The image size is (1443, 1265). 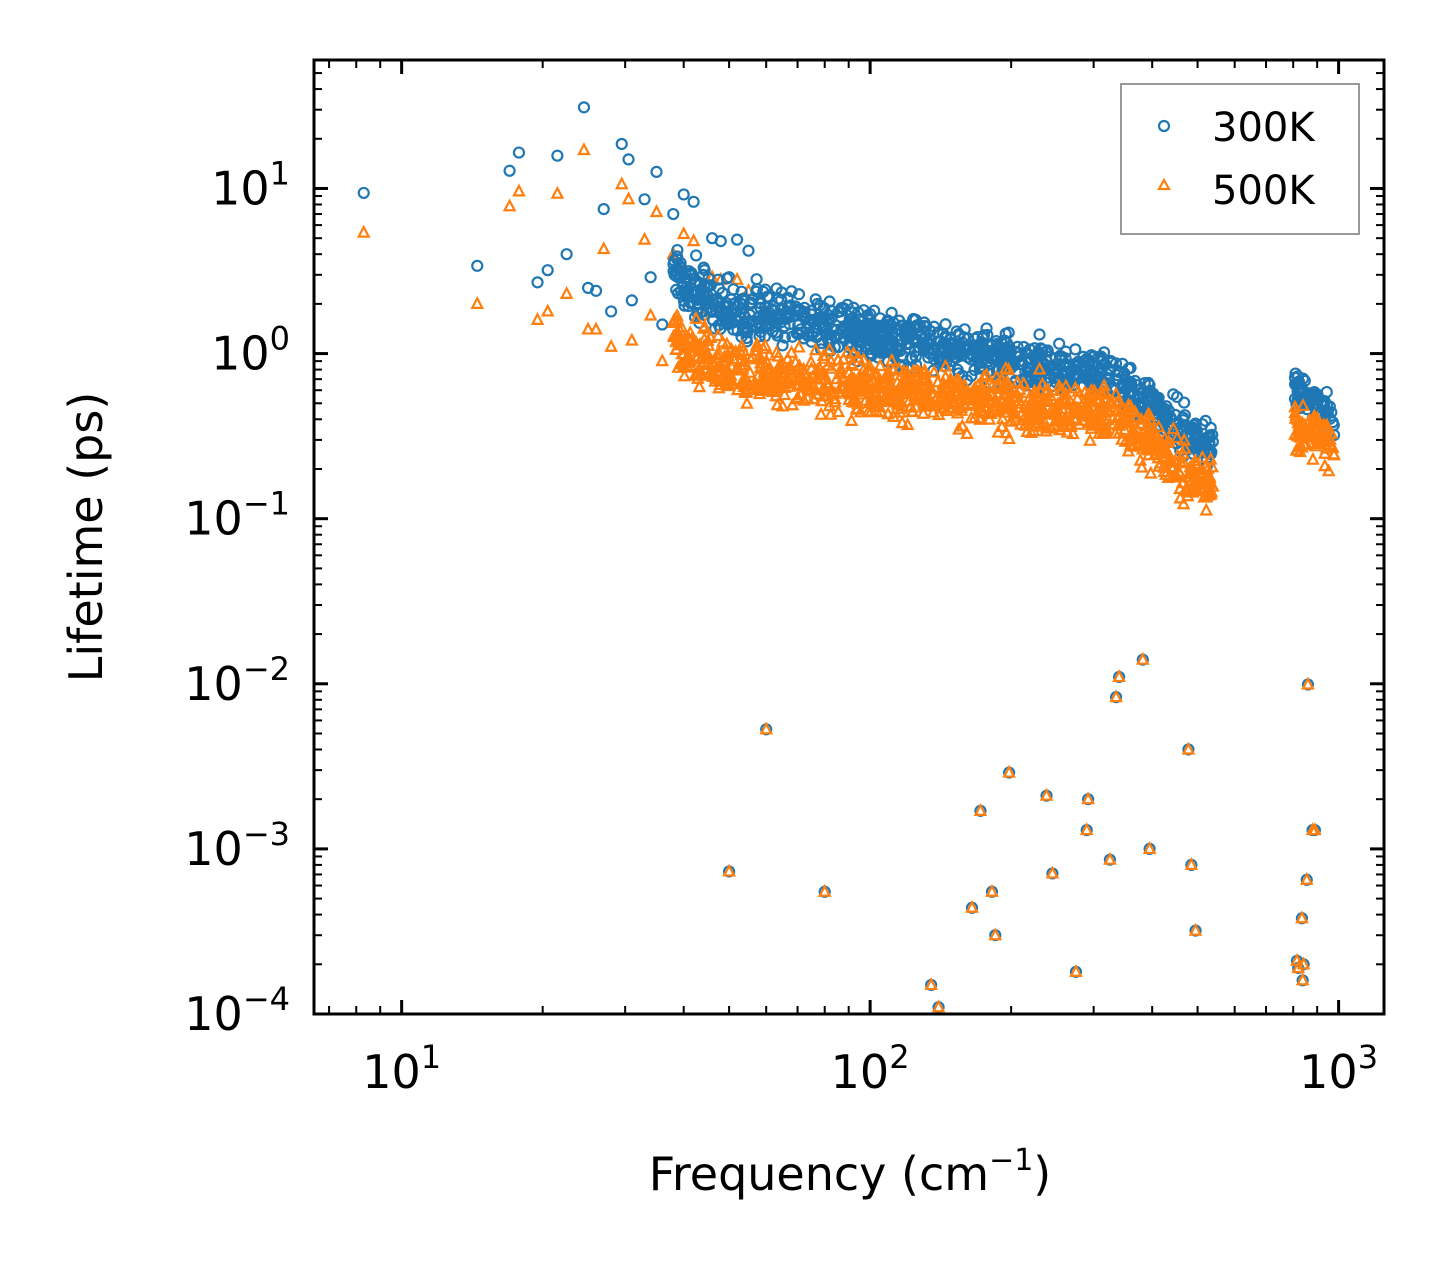 What do you see at coordinates (391, 1072) in the screenshot?
I see `x-tick-base: 10` at bounding box center [391, 1072].